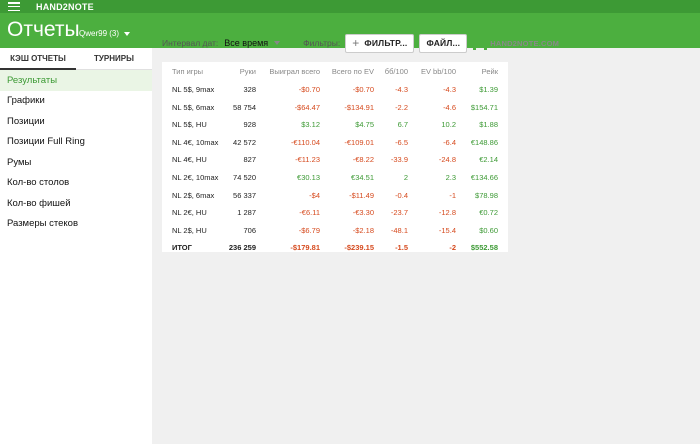 This screenshot has height=444, width=700. I want to click on col-game-type: Тип игры, so click(188, 71).